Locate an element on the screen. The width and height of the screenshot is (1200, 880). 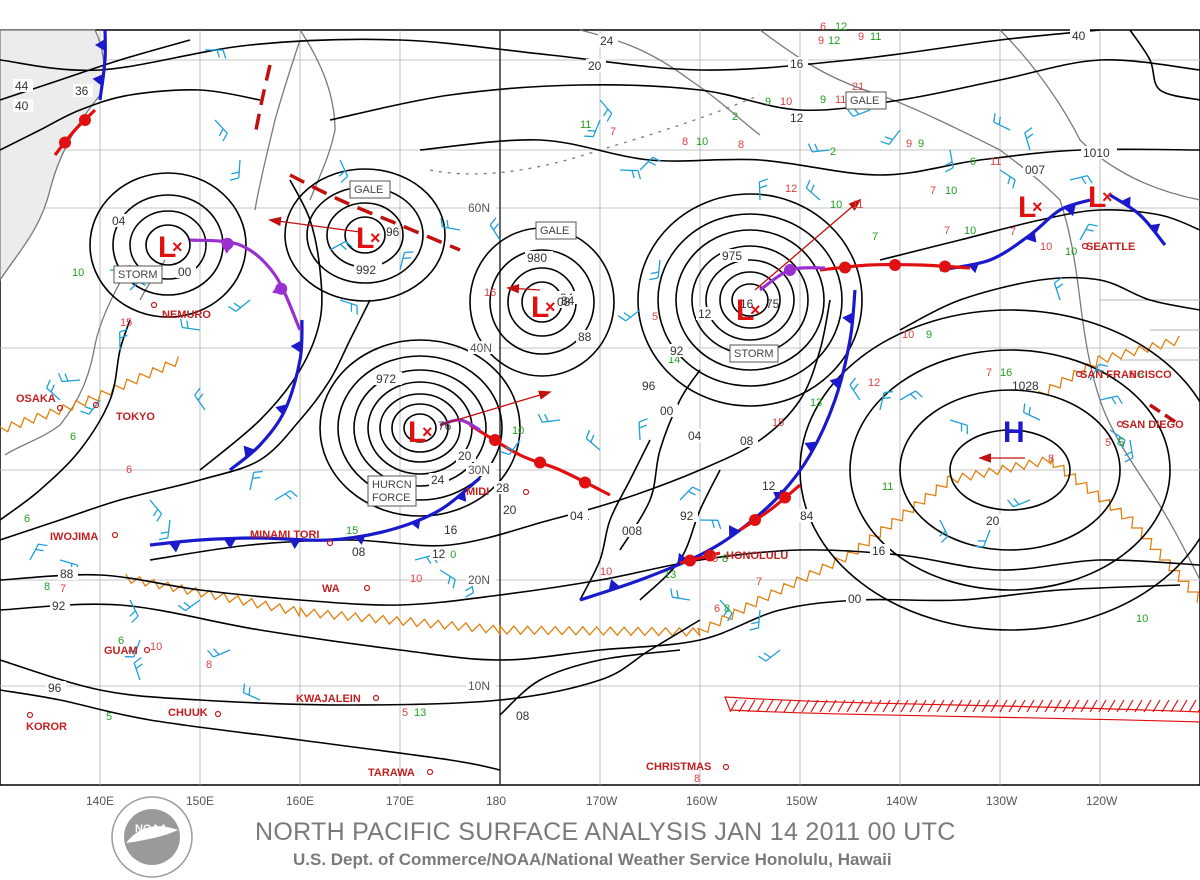
city-label: TARAWA is located at coordinates (391, 773).